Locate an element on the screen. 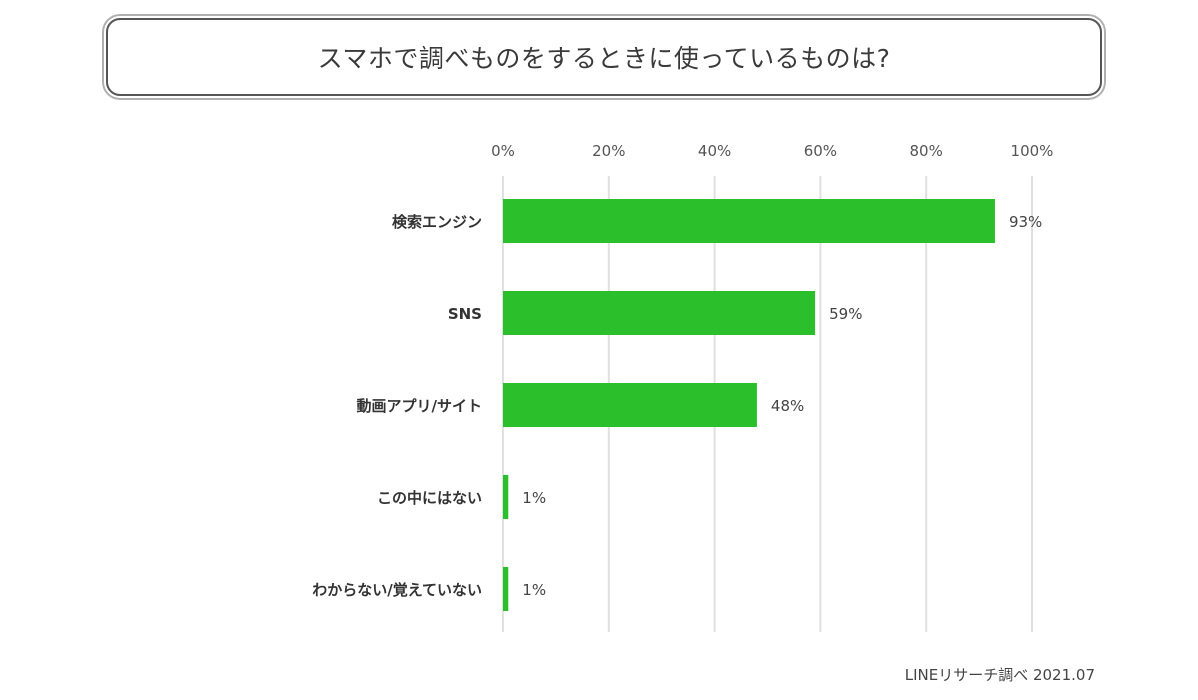  source-note: LINEリサーチ調べ 2021.07 is located at coordinates (999, 675).